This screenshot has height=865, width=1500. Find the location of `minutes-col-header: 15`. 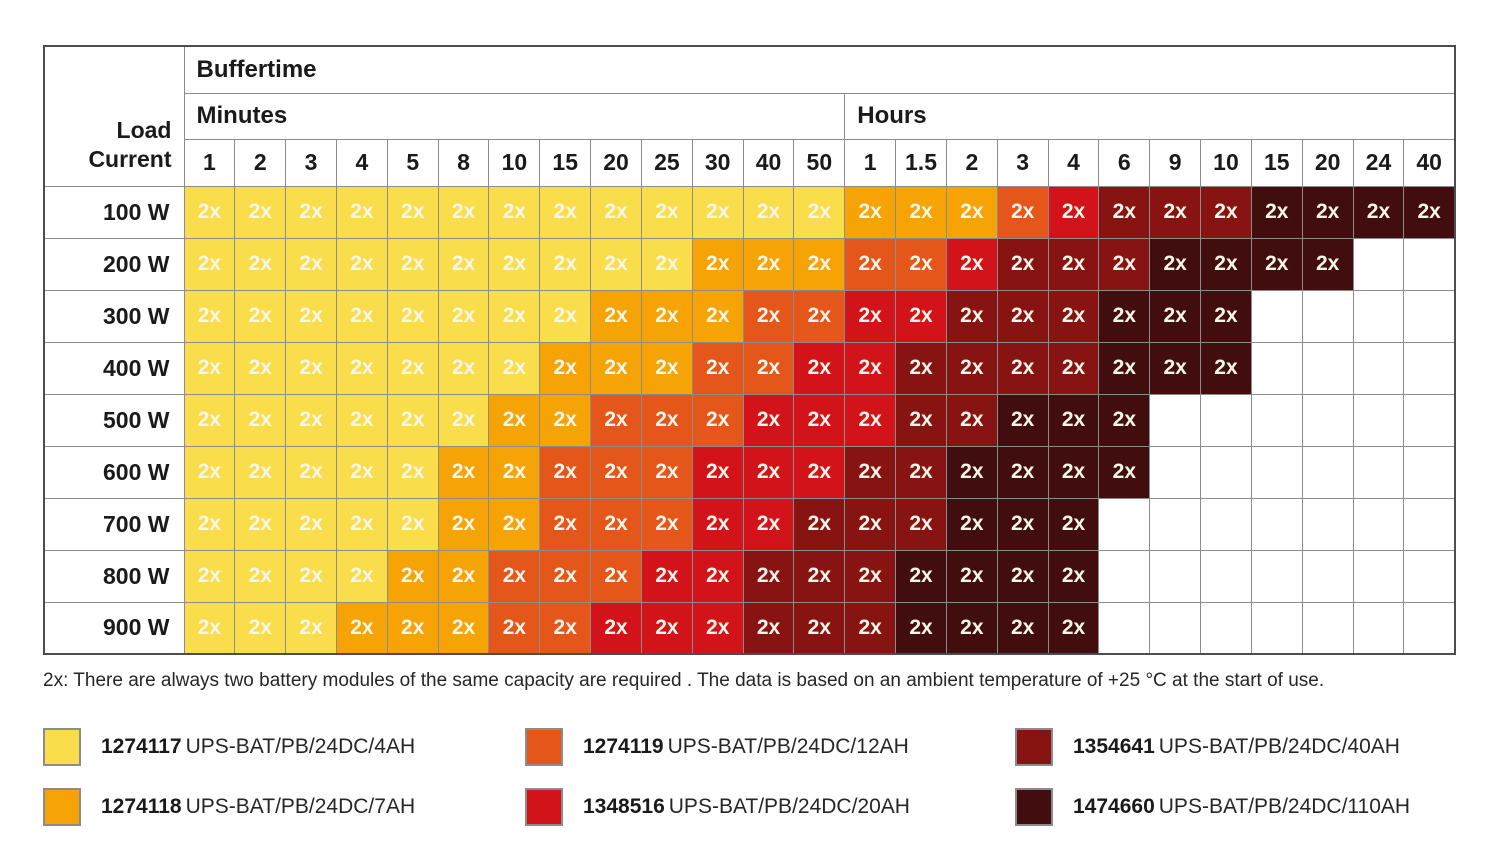

minutes-col-header: 15 is located at coordinates (565, 162).